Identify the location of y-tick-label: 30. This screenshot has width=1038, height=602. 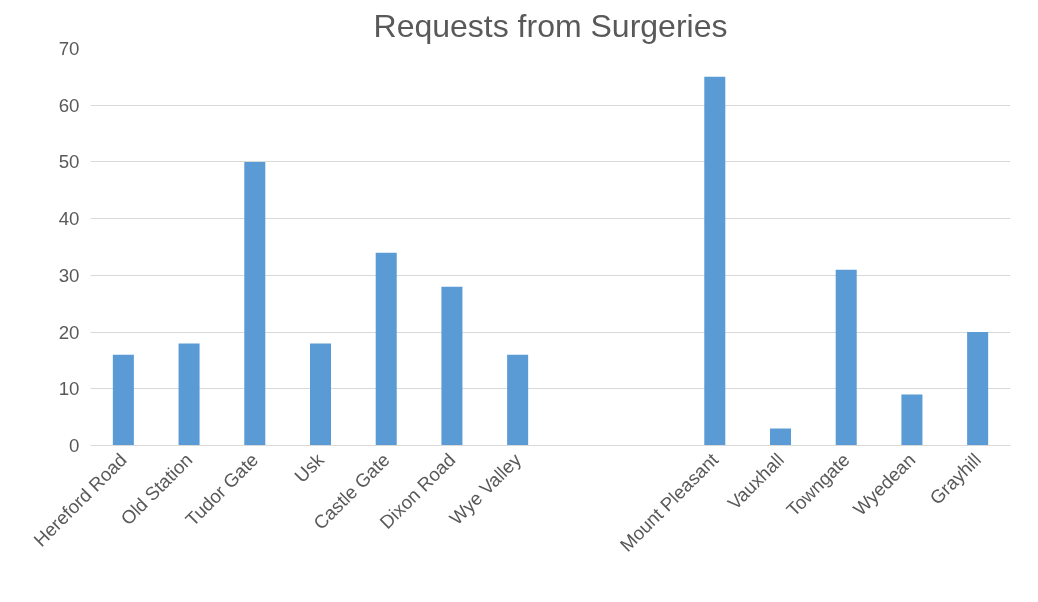
(69, 275).